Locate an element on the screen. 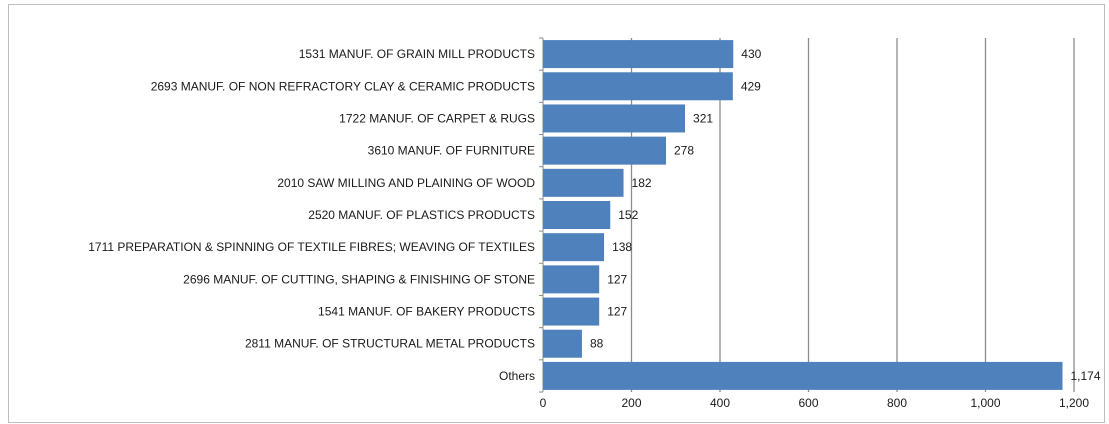  category-label: 2811 MANUF. OF STRUCTURAL METAL PRODUCTS is located at coordinates (390, 344).